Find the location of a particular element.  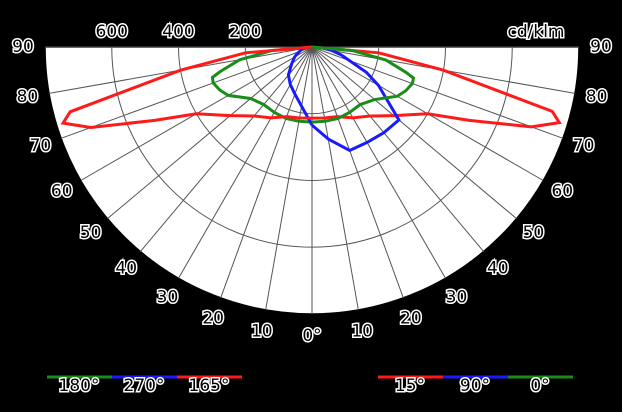

legend-label: 15° is located at coordinates (410, 386).